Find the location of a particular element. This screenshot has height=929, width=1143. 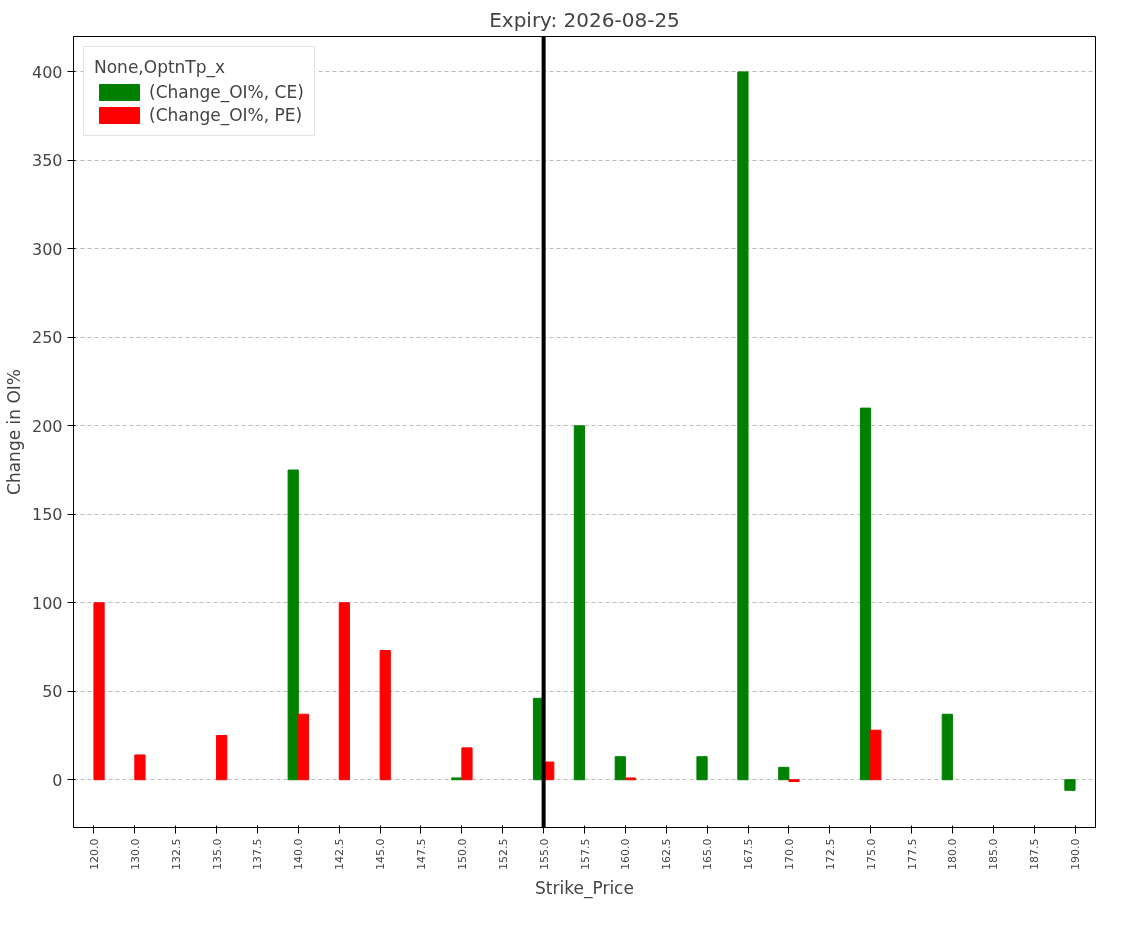

x-tick-label: 155.0 is located at coordinates (544, 854).